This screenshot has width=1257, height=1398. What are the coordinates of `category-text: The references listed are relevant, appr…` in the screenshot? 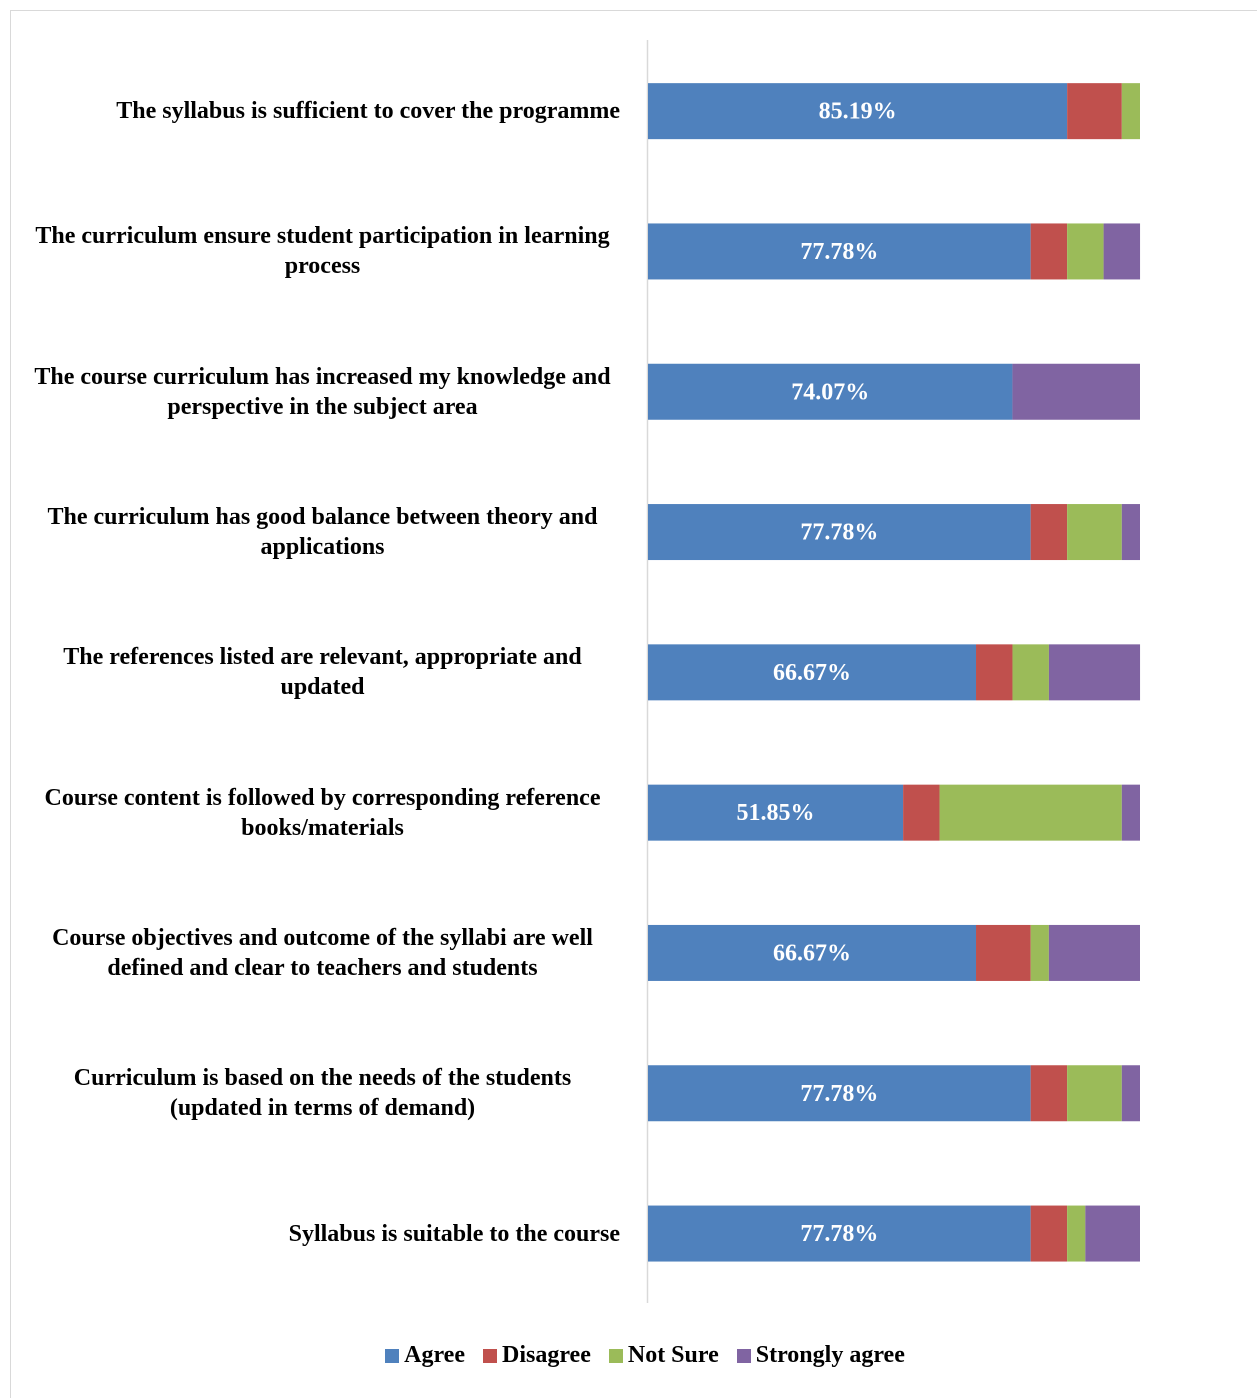 It's located at (322, 672).